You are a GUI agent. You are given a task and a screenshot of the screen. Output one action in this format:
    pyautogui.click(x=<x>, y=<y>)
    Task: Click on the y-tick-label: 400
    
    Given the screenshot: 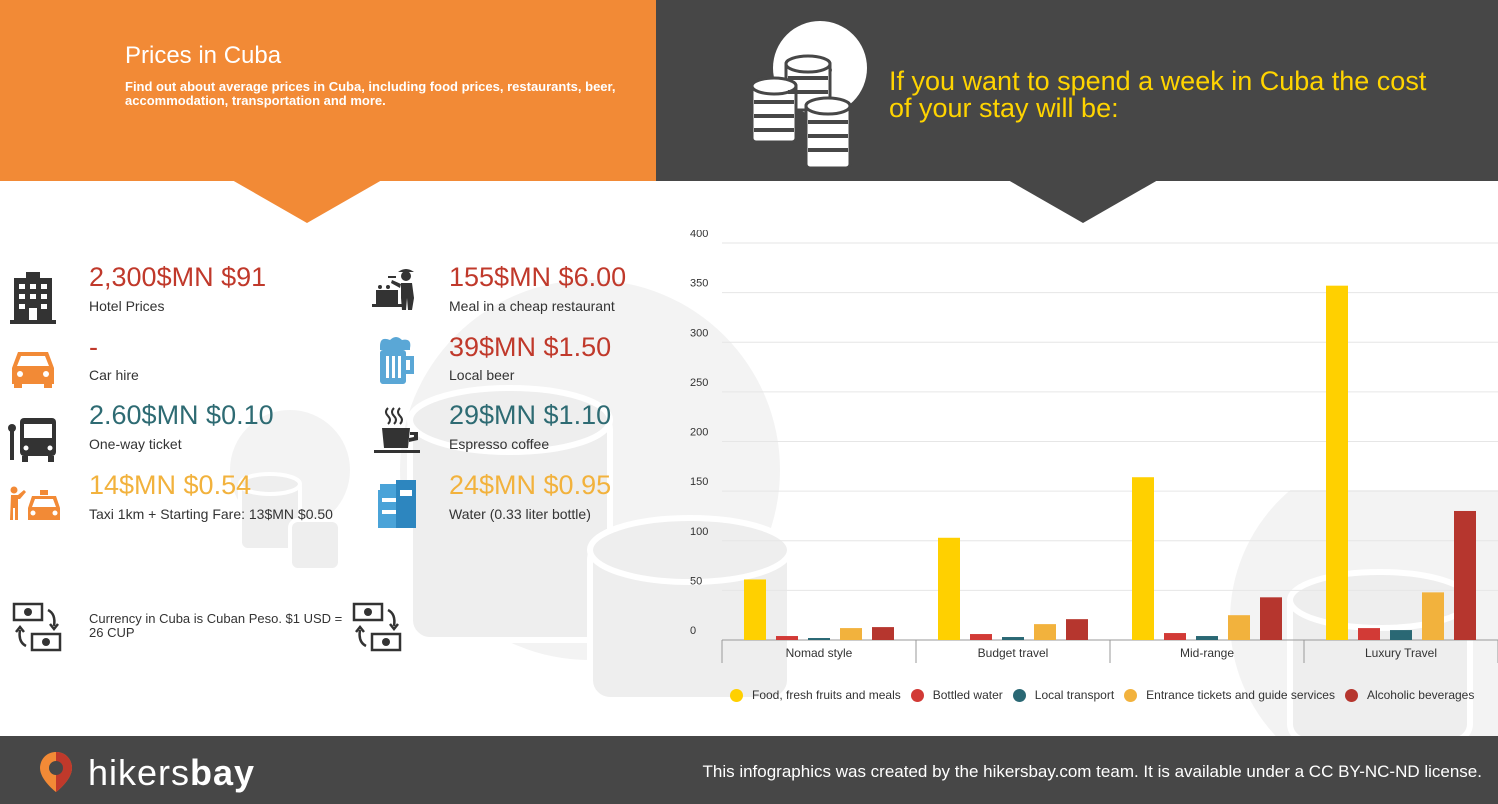 What is the action you would take?
    pyautogui.click(x=699, y=235)
    